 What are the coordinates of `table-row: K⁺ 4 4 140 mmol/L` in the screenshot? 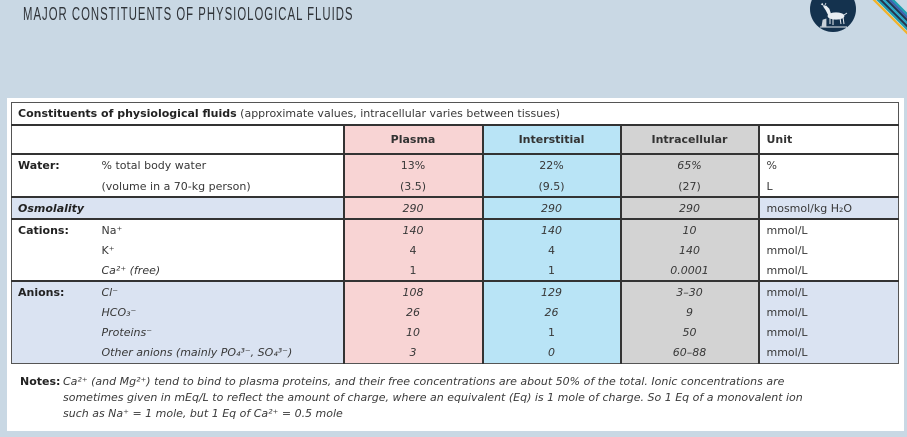 It's located at (455, 250).